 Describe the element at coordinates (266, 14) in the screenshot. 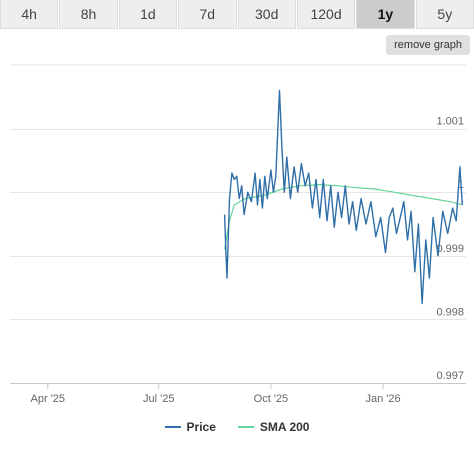

I see `range-button-30d: 30d` at that location.